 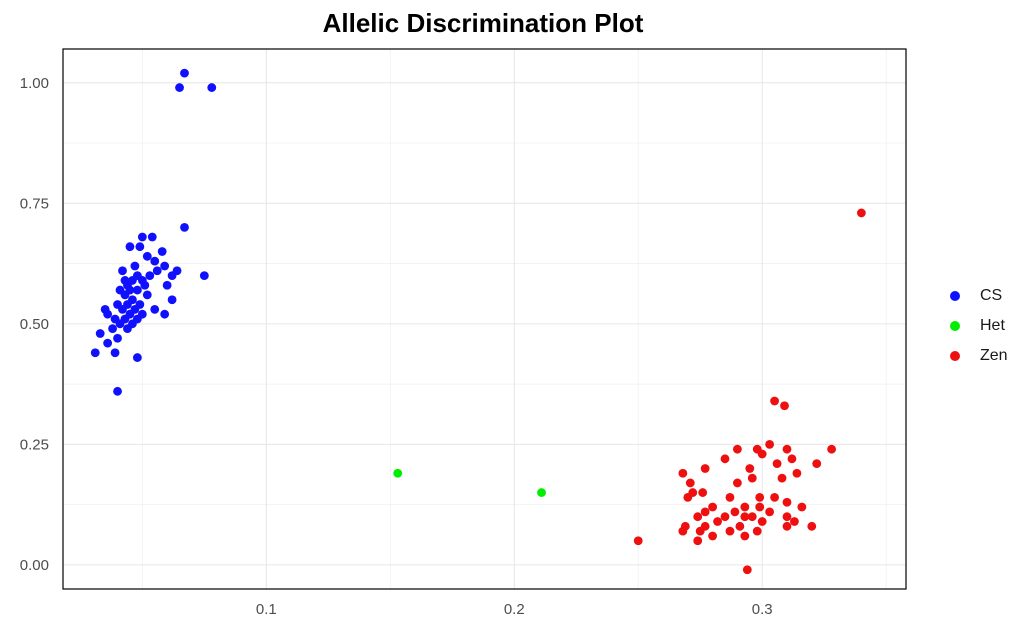 What do you see at coordinates (34, 444) in the screenshot?
I see `y-tick-label: 0.25` at bounding box center [34, 444].